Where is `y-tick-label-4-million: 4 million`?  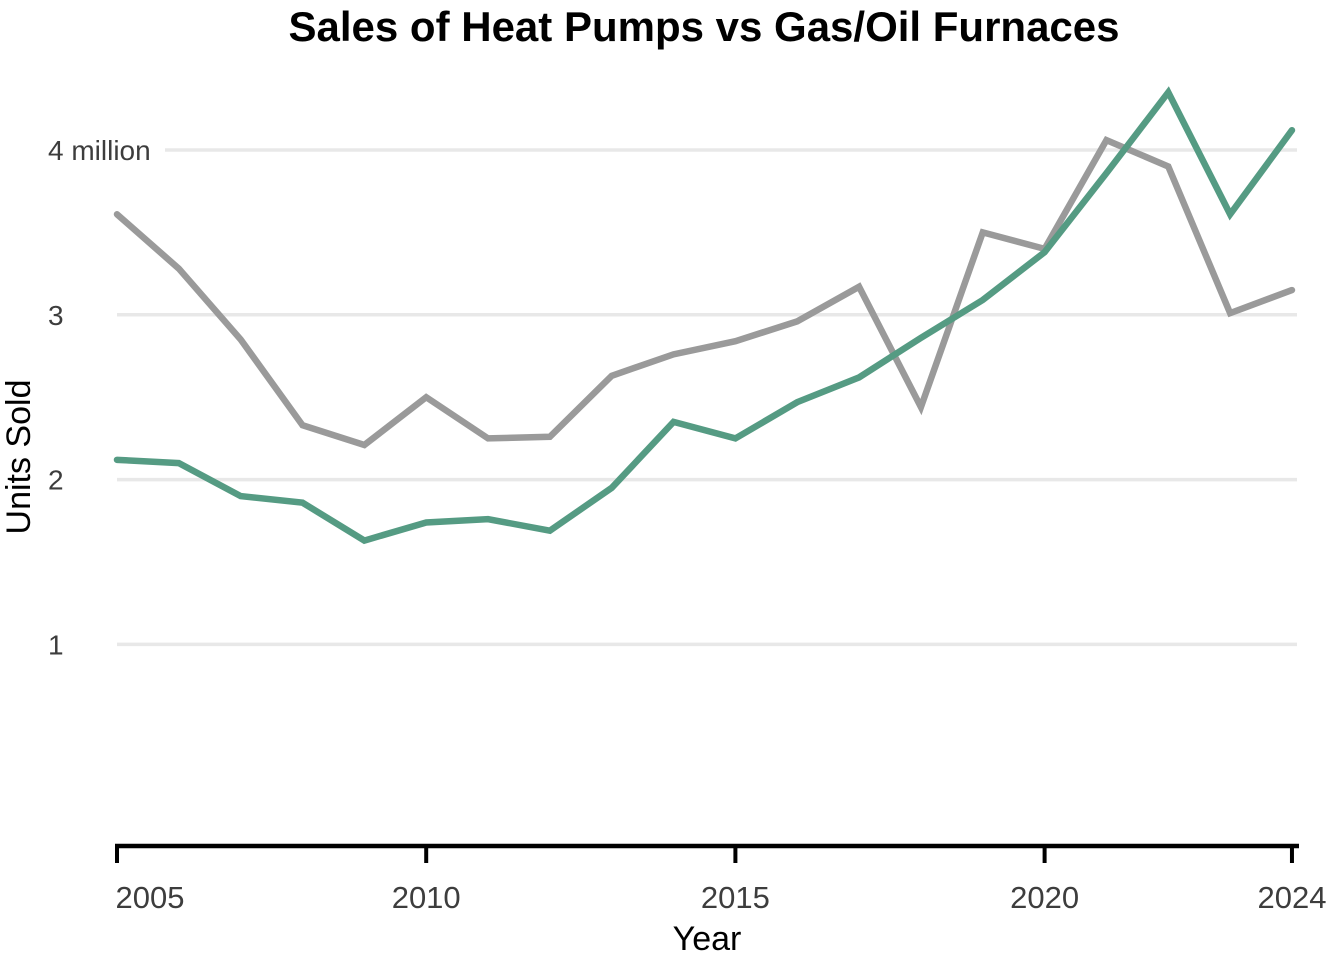 y-tick-label-4-million: 4 million is located at coordinates (99, 150).